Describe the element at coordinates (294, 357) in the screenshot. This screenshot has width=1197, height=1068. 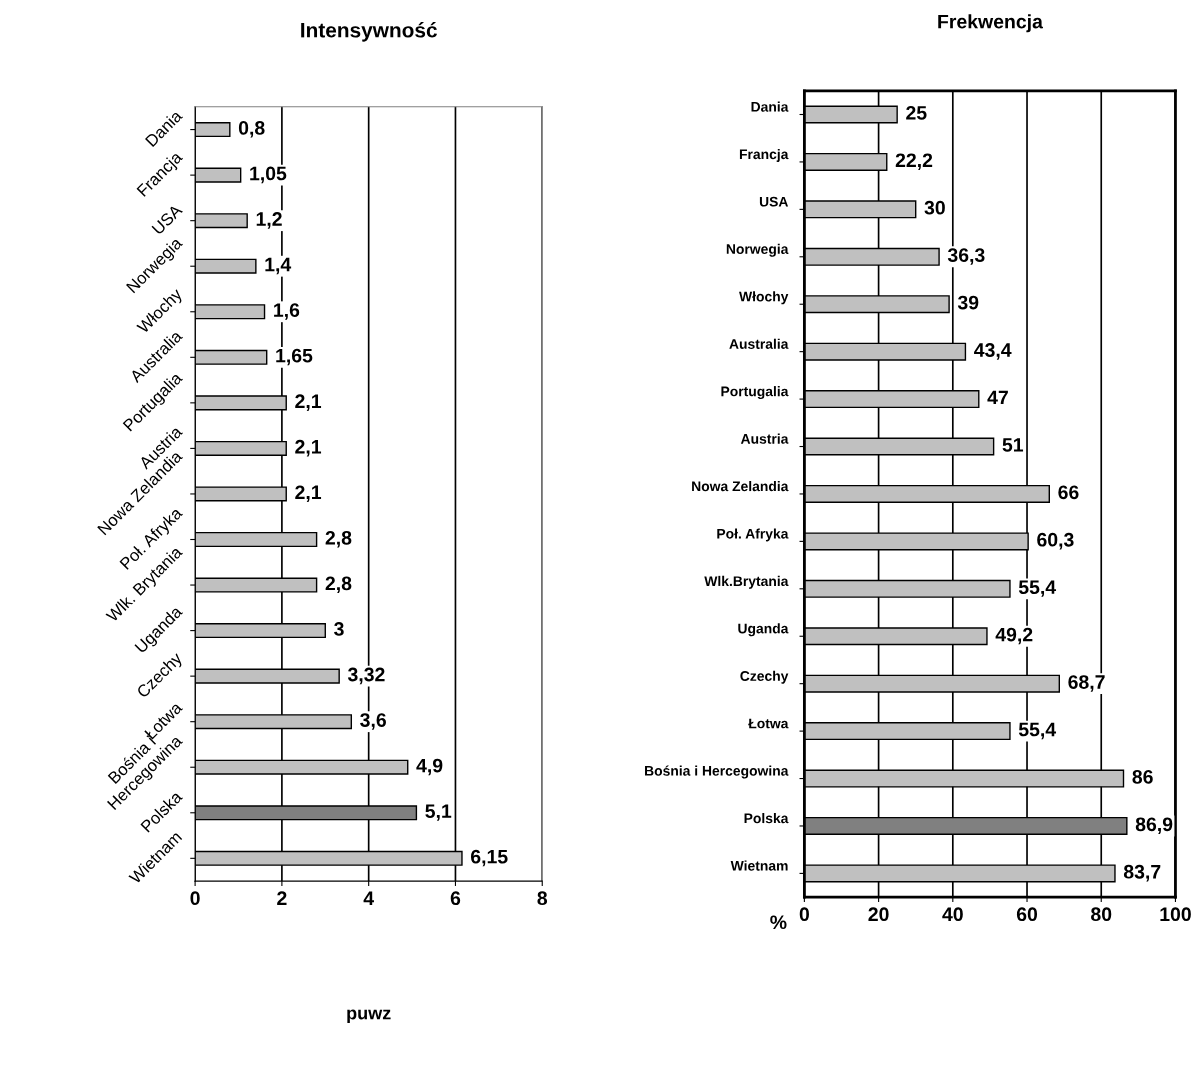
I see `data-label: 1,65` at that location.